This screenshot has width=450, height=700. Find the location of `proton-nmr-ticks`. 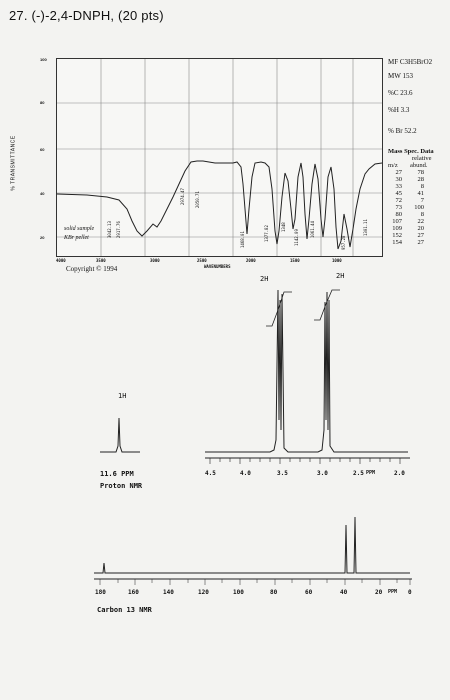

proton-nmr-ticks is located at coordinates (305, 461).